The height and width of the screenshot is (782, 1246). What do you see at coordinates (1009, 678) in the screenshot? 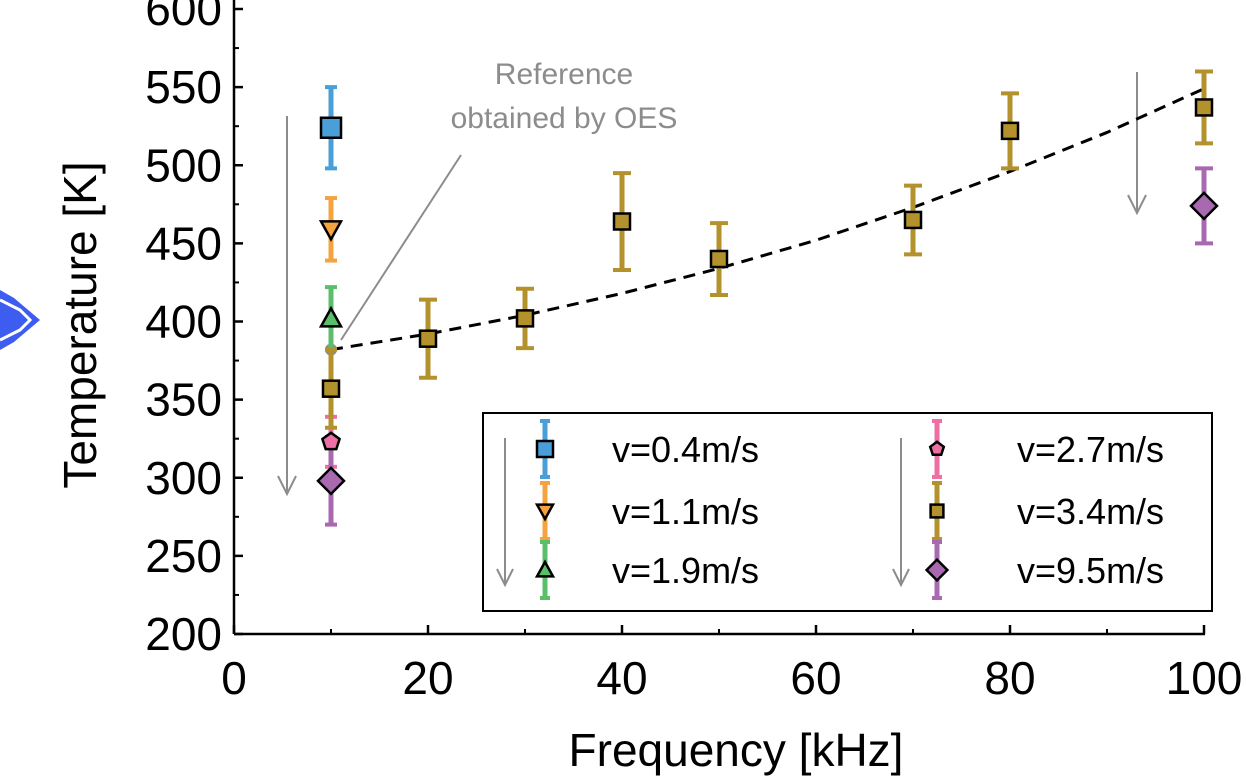
I see `x-tick-label: 80` at bounding box center [1009, 678].